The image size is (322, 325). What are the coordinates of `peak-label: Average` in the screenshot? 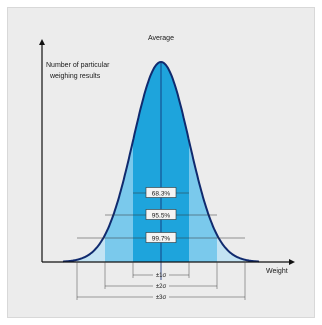 It's located at (161, 38).